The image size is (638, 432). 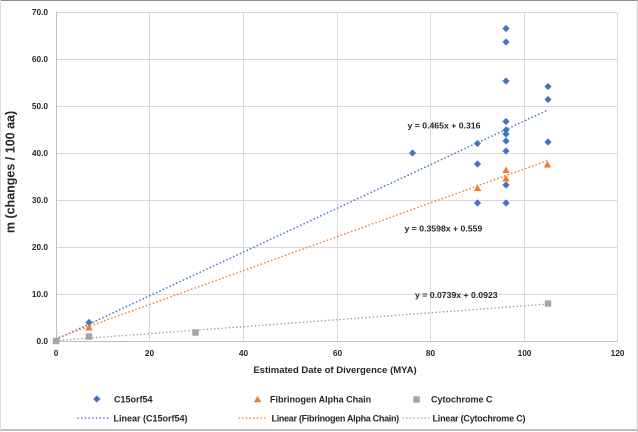 I want to click on svg-text: Linear (C15orf54), so click(x=151, y=419).